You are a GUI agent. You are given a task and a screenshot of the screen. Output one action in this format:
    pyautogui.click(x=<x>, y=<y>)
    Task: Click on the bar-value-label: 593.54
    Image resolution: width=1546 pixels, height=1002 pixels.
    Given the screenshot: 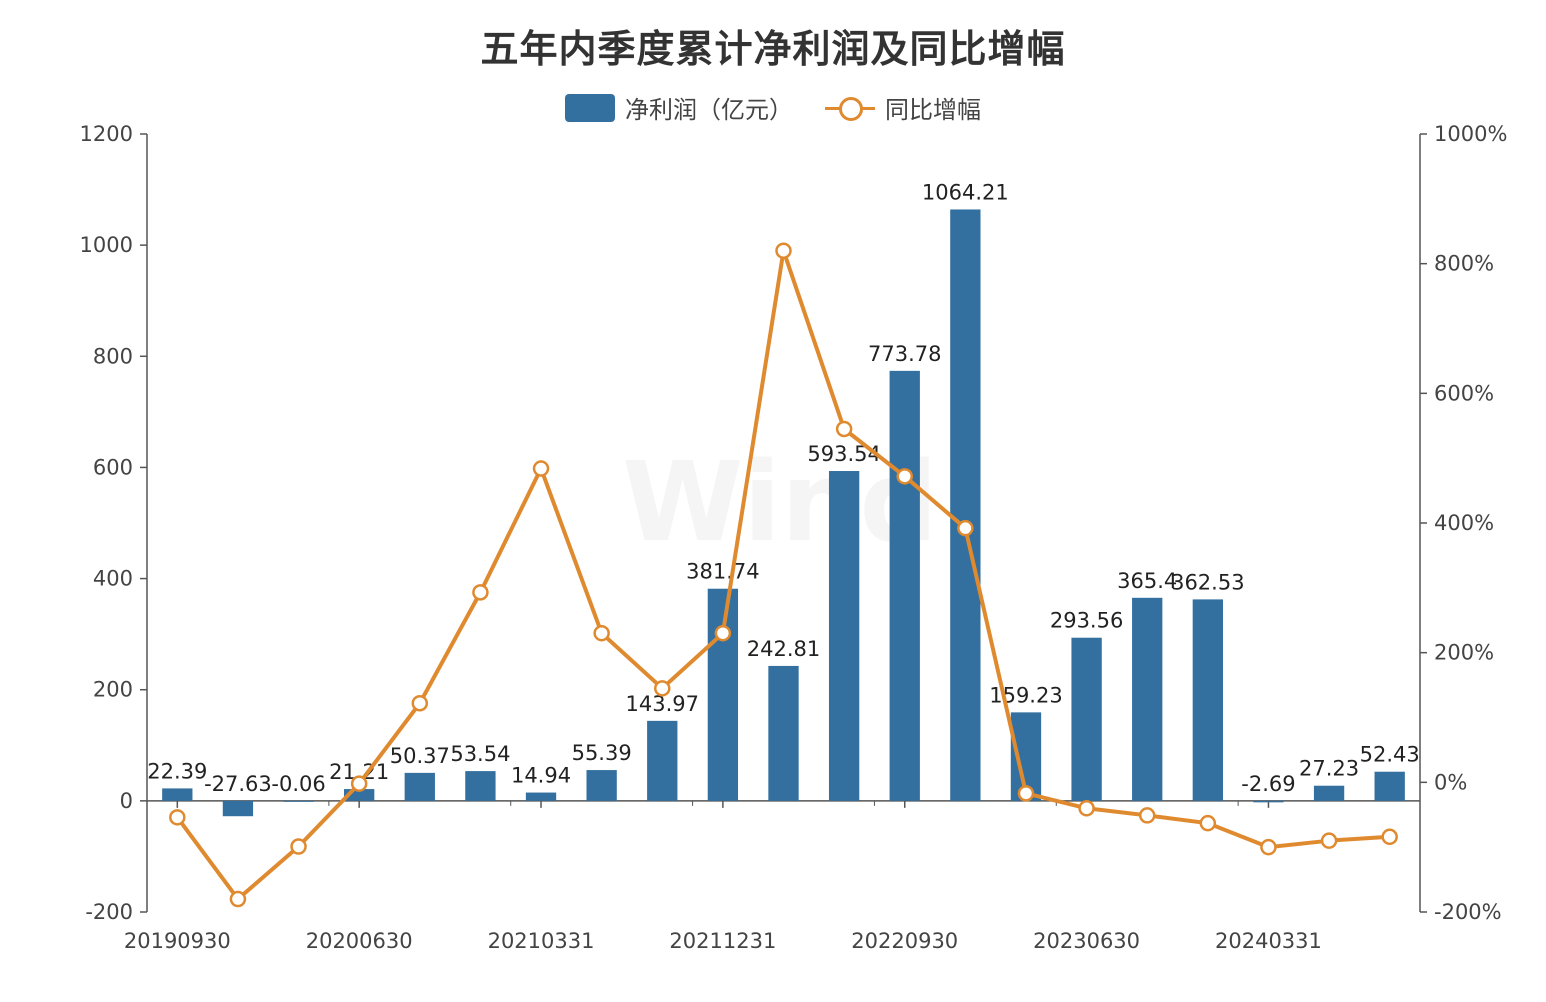 What is the action you would take?
    pyautogui.click(x=843, y=454)
    